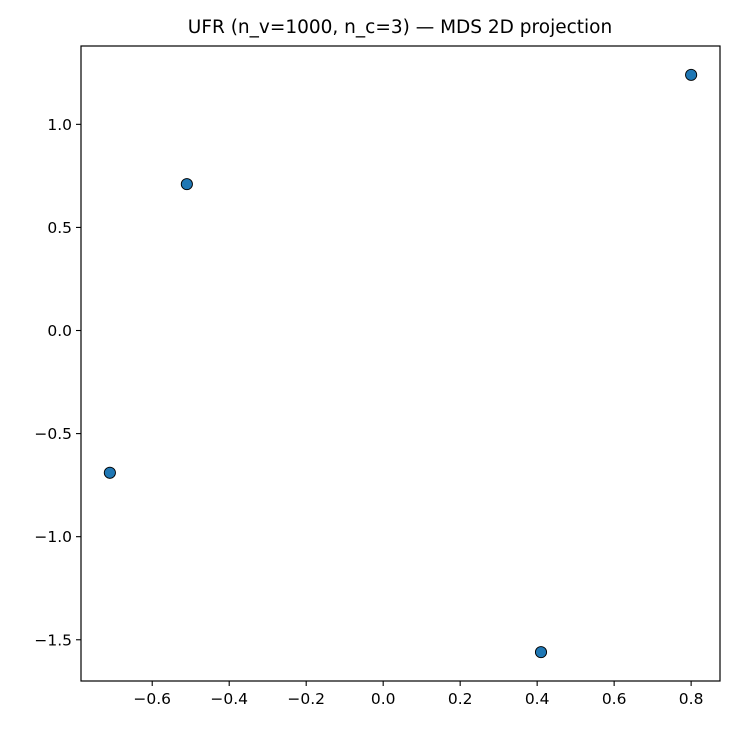 The width and height of the screenshot is (735, 732). What do you see at coordinates (306, 699) in the screenshot?
I see `x-tick-label: −0.2` at bounding box center [306, 699].